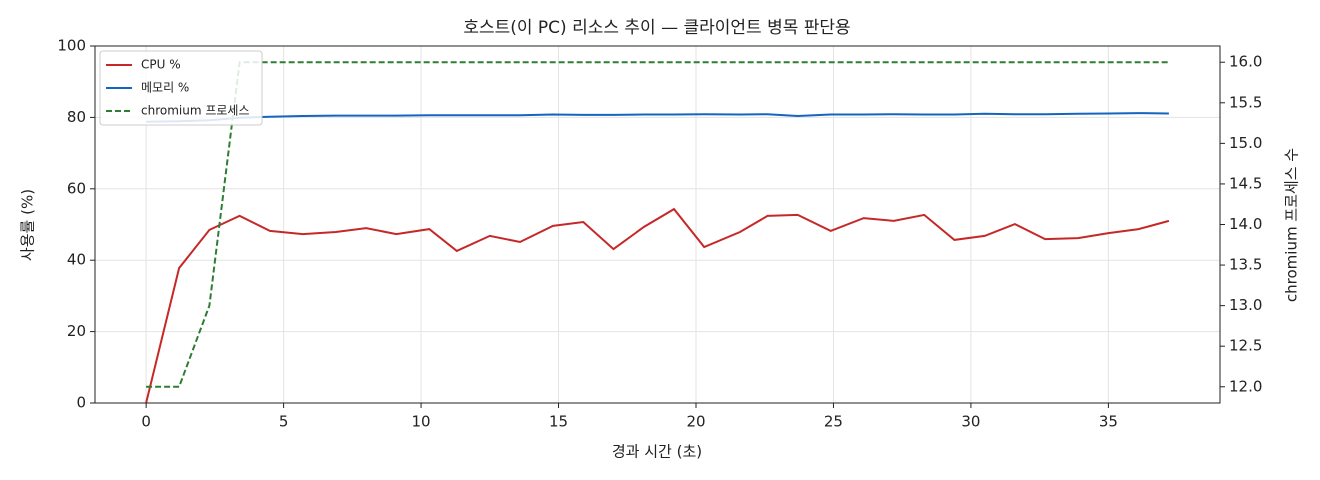  I want to click on x-axis-label: 경과 시간 (초), so click(657, 452).